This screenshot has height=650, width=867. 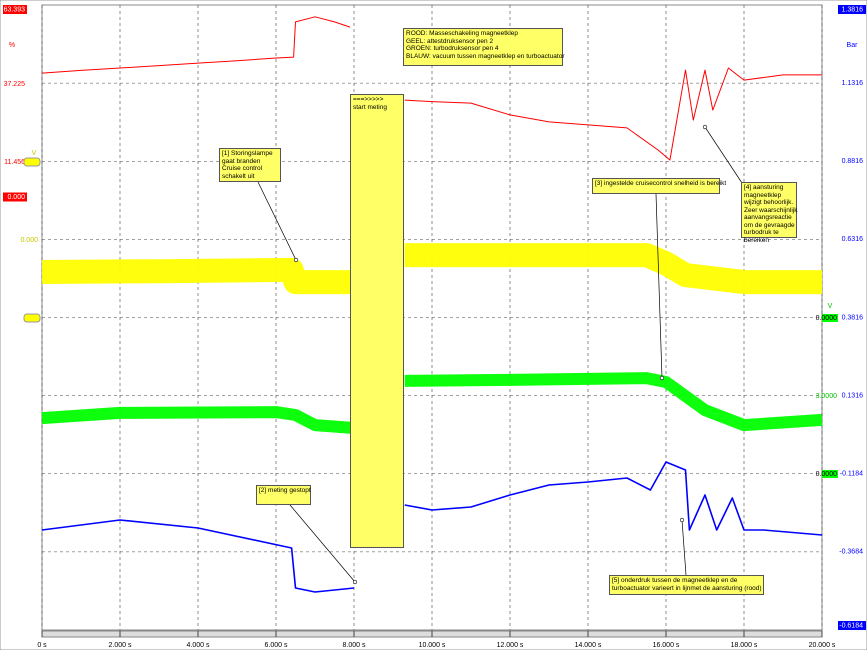 What do you see at coordinates (15, 84) in the screenshot?
I see `y2-tick-label: 37.225` at bounding box center [15, 84].